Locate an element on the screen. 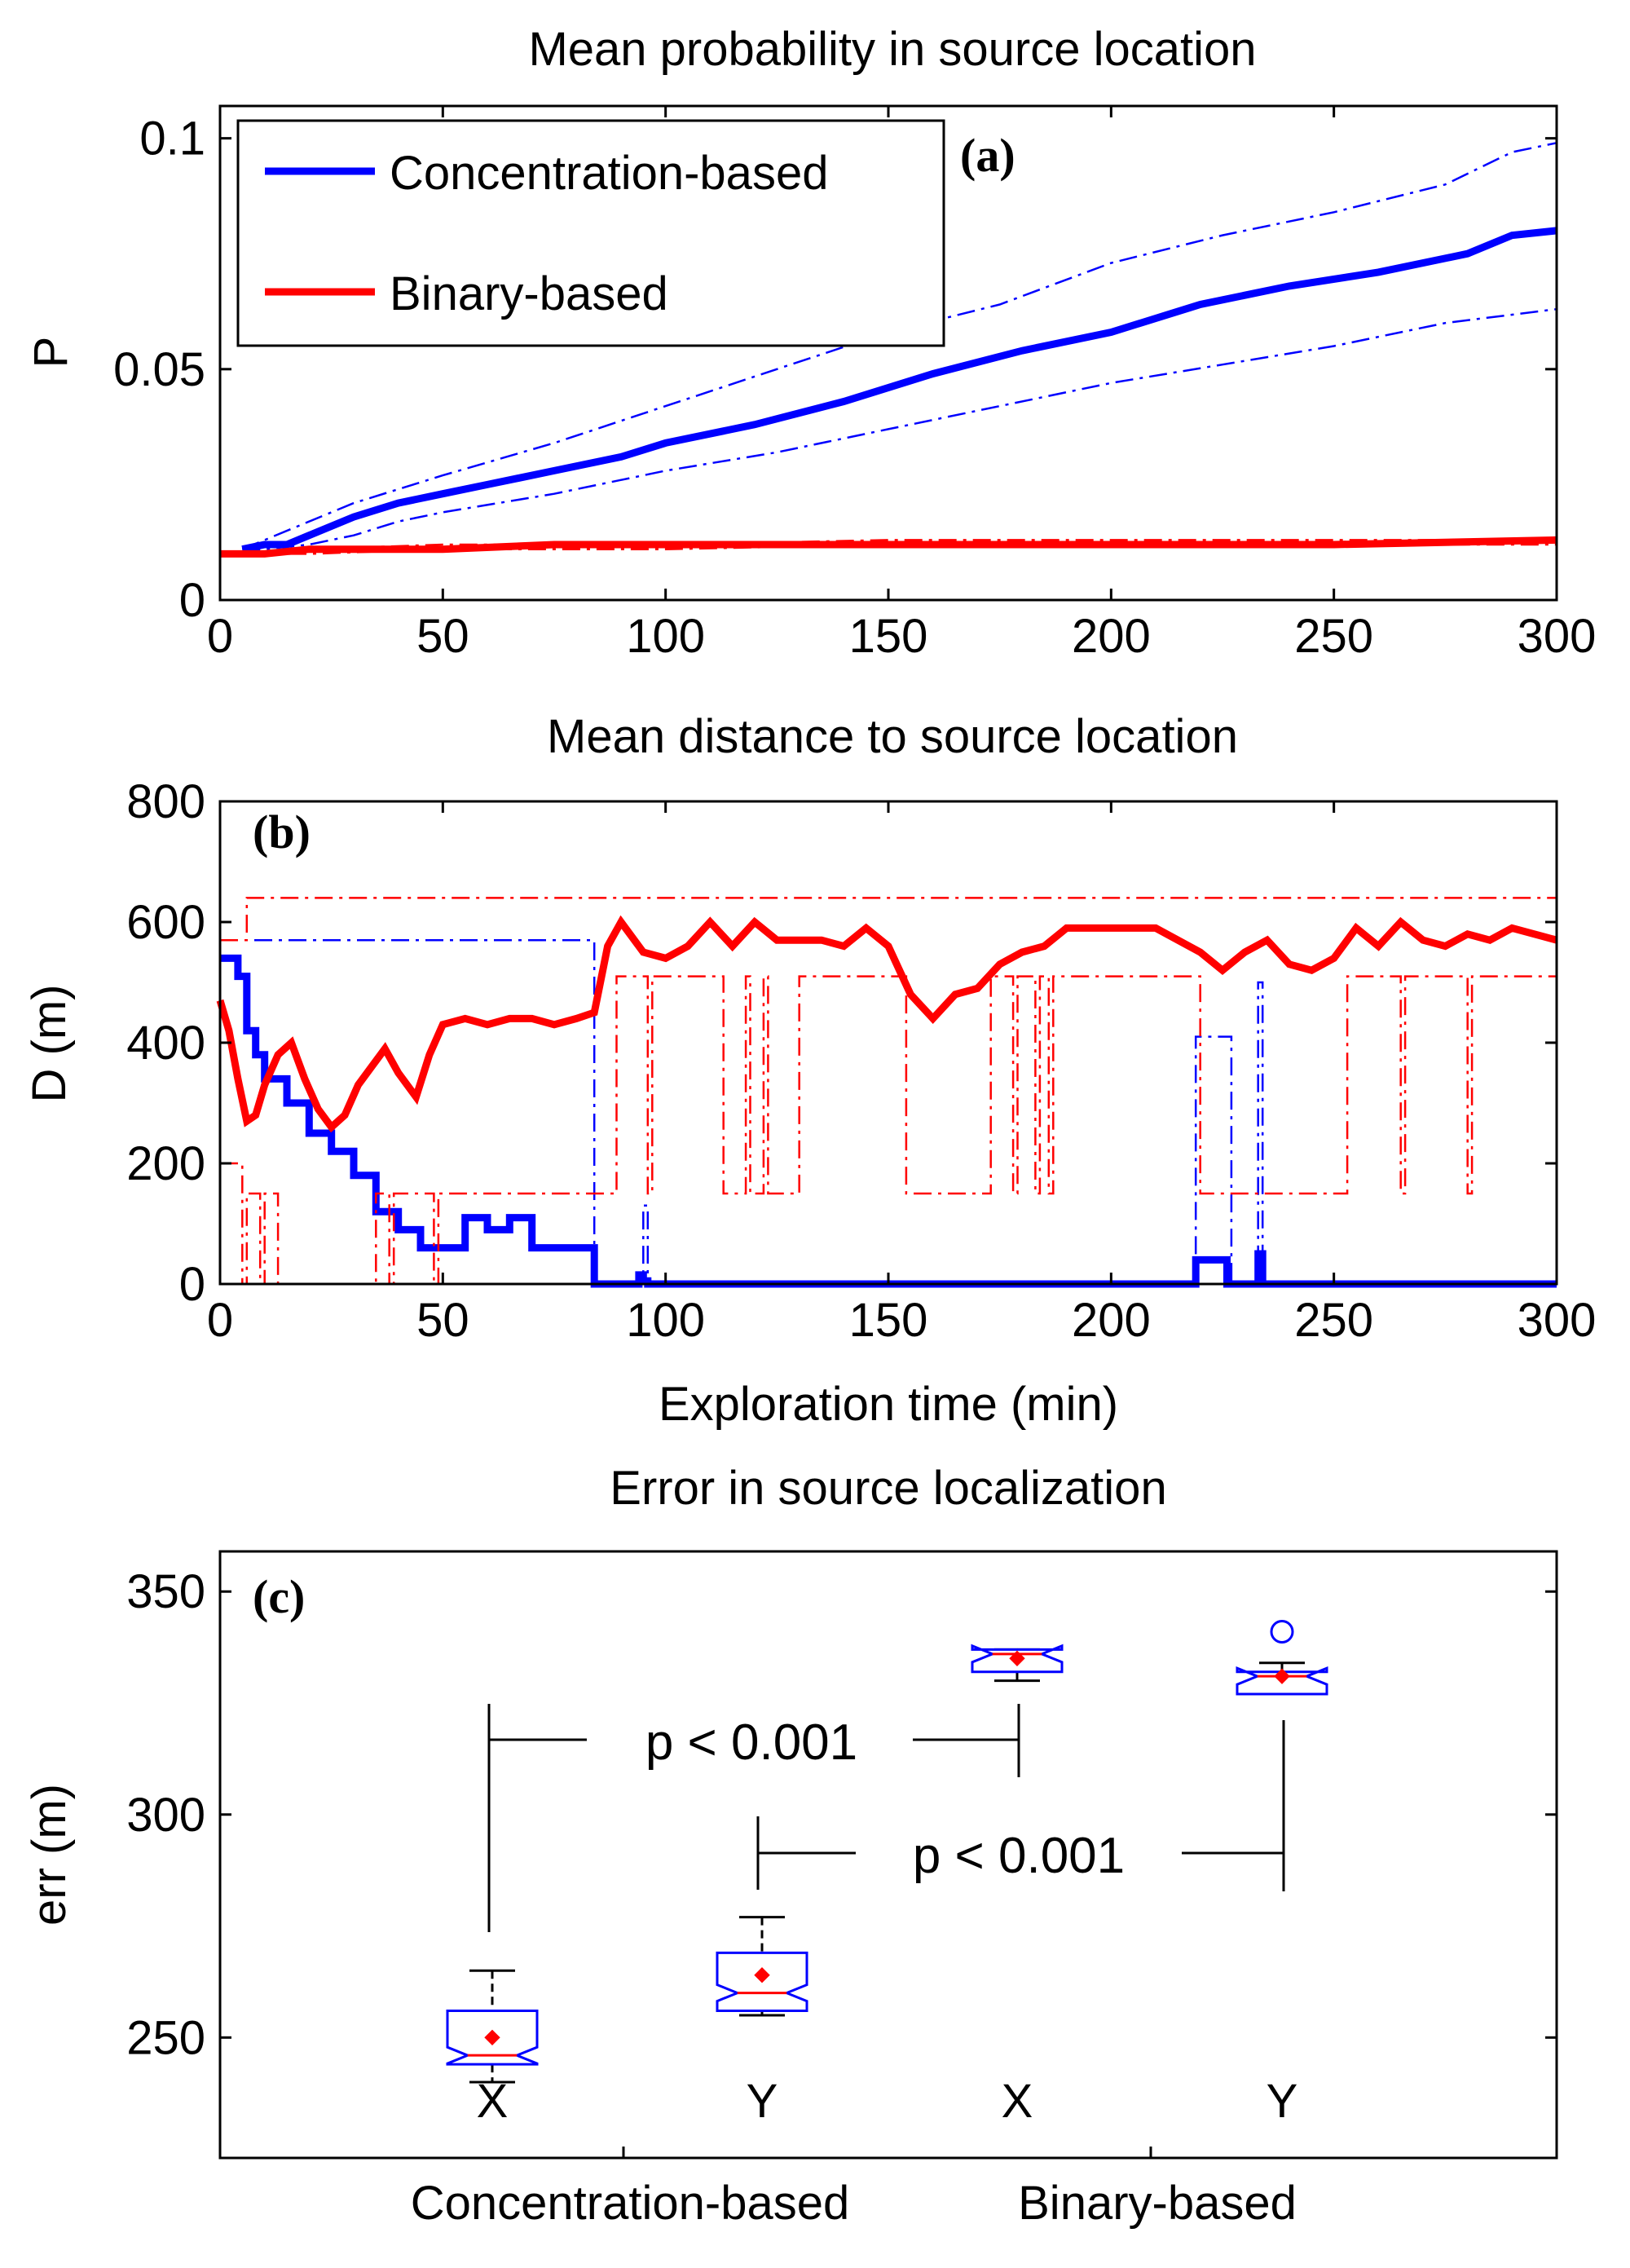  panel-c-boxes is located at coordinates (887, 1851).